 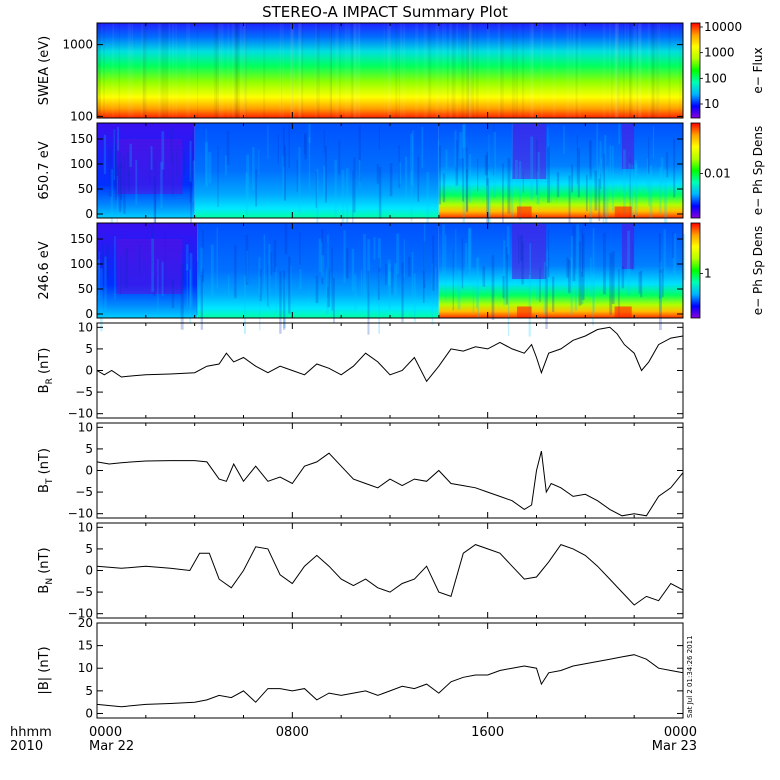 I want to click on ylabel-br: BR (nT), so click(x=46, y=371).